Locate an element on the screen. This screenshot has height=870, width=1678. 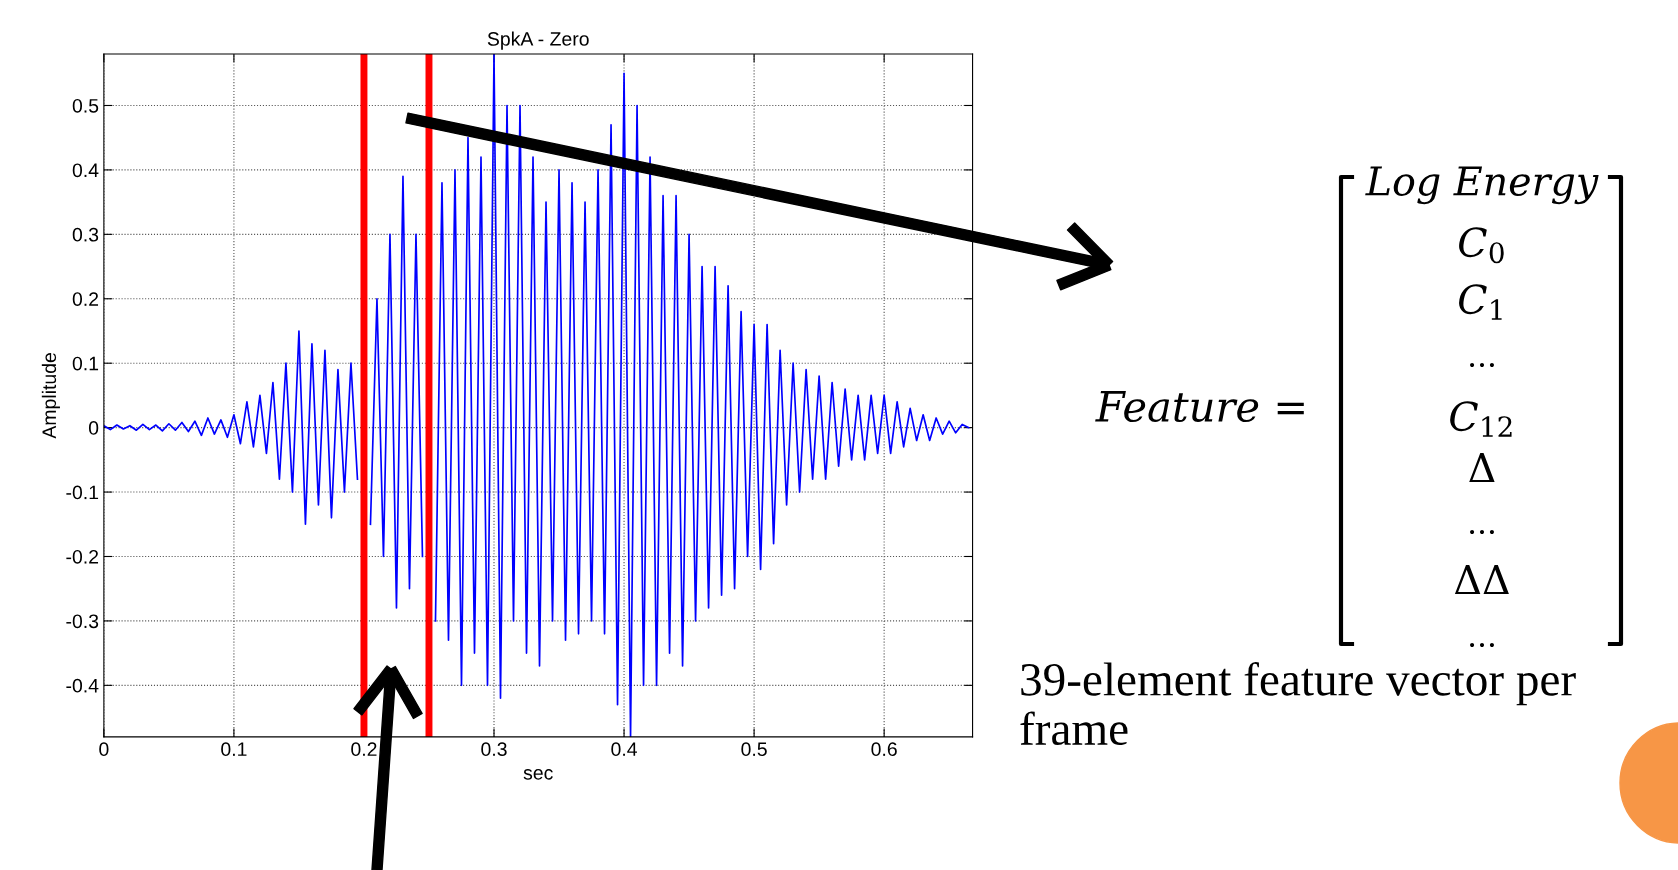
y-tick-label: -0.2 is located at coordinates (82, 556).